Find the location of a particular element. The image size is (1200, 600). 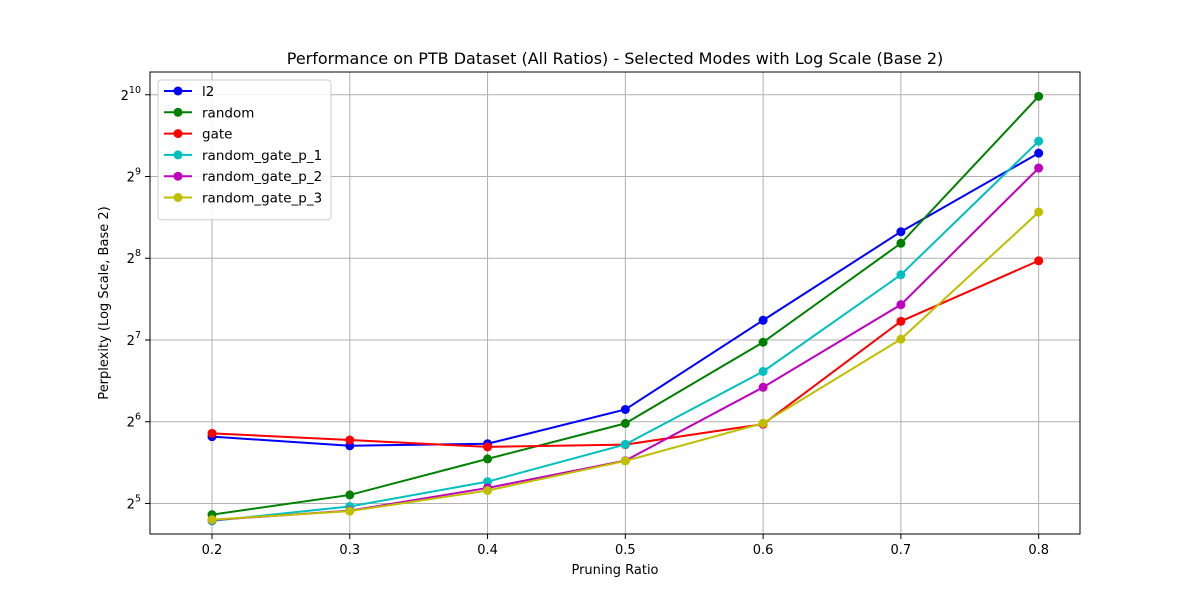

x-ticks: 0.2 0.3 0.4 0.5 0.6 0.7 0.8 is located at coordinates (625, 546).